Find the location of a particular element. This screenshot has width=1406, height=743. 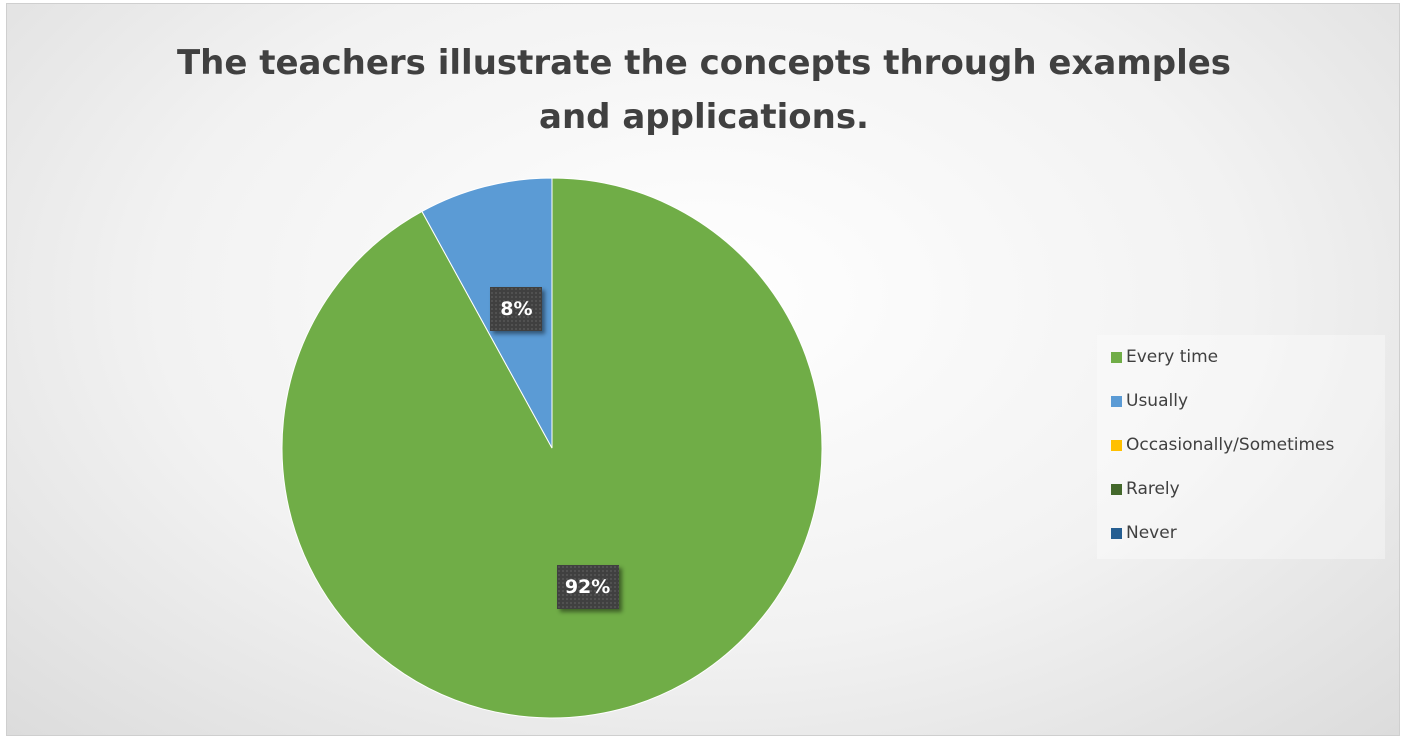

legend-label: Usually is located at coordinates (1157, 401).